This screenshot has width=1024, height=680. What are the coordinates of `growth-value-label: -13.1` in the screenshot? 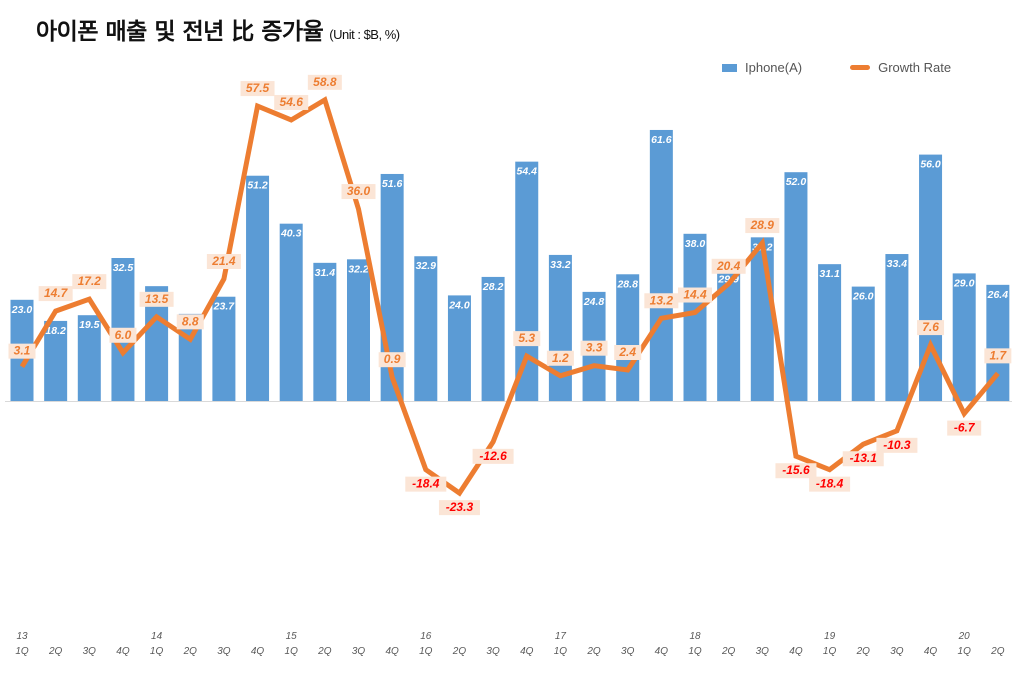 It's located at (864, 458).